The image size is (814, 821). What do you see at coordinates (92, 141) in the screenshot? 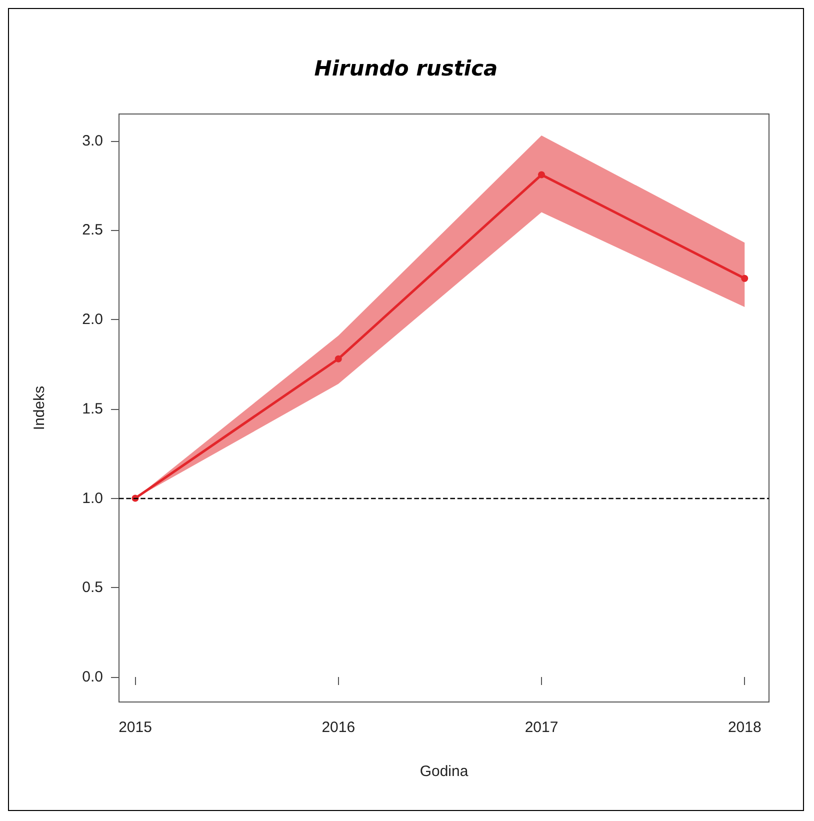
I see `y-tick-label: 3.0` at bounding box center [92, 141].